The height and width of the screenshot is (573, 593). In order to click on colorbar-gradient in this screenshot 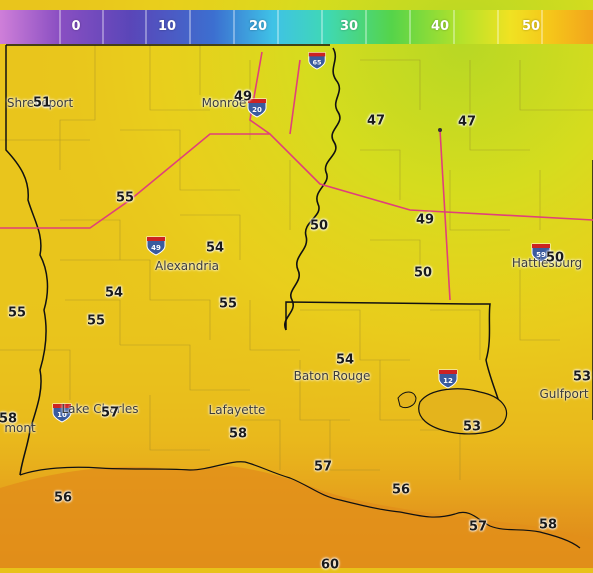, I will do `click(296, 27)`.